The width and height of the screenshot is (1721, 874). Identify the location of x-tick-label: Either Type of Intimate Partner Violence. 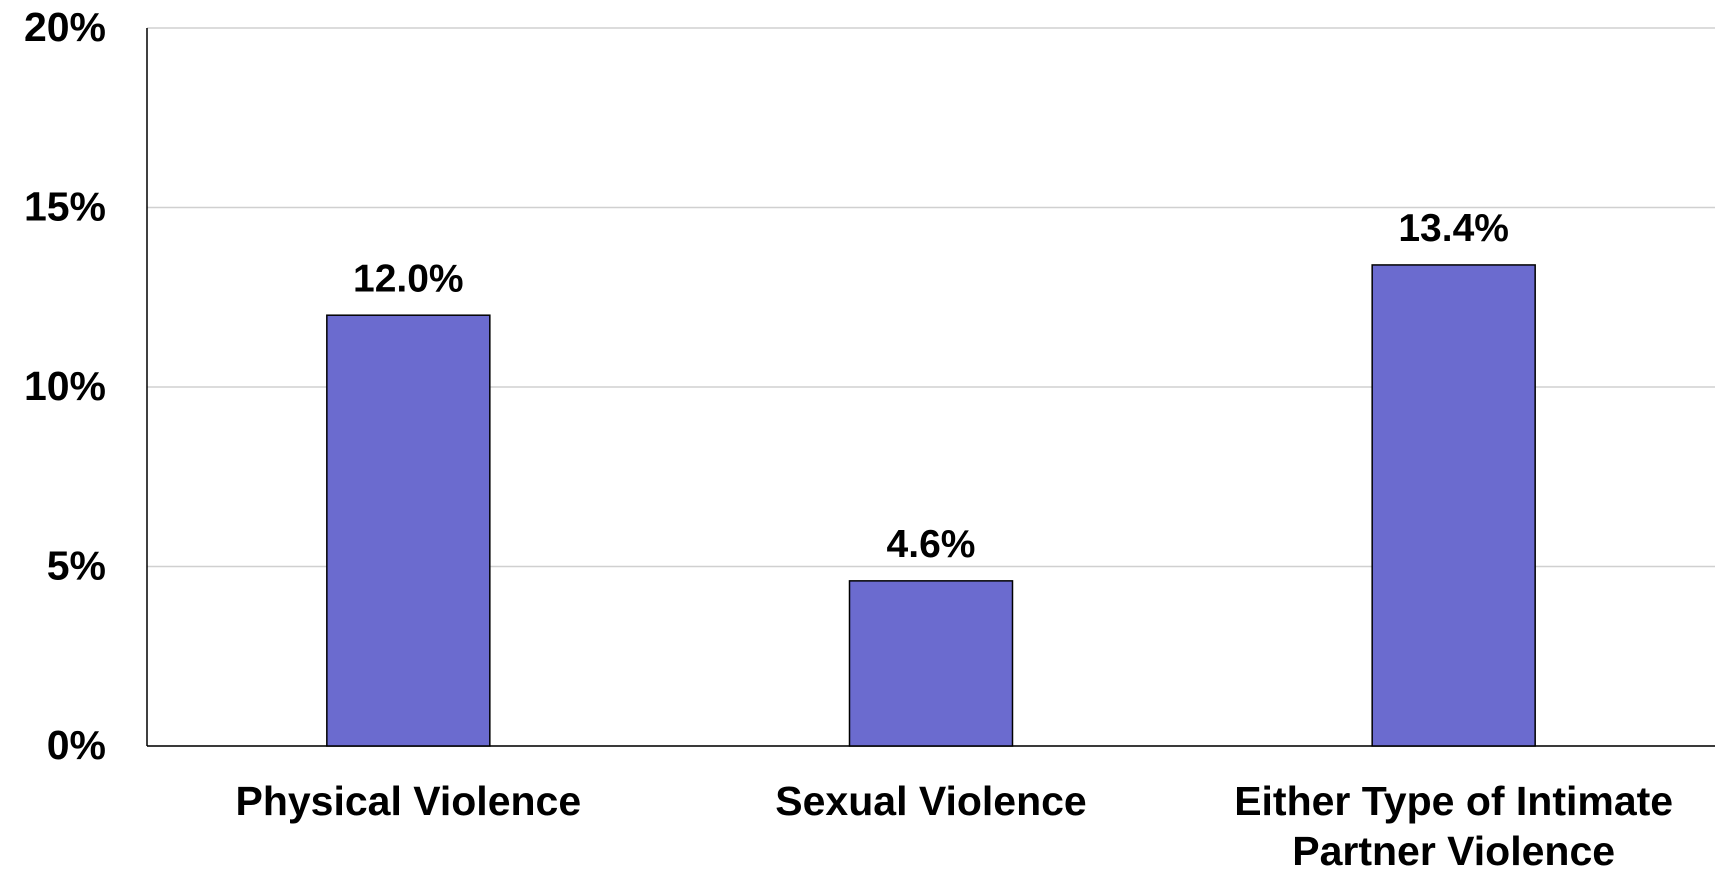
(1454, 826).